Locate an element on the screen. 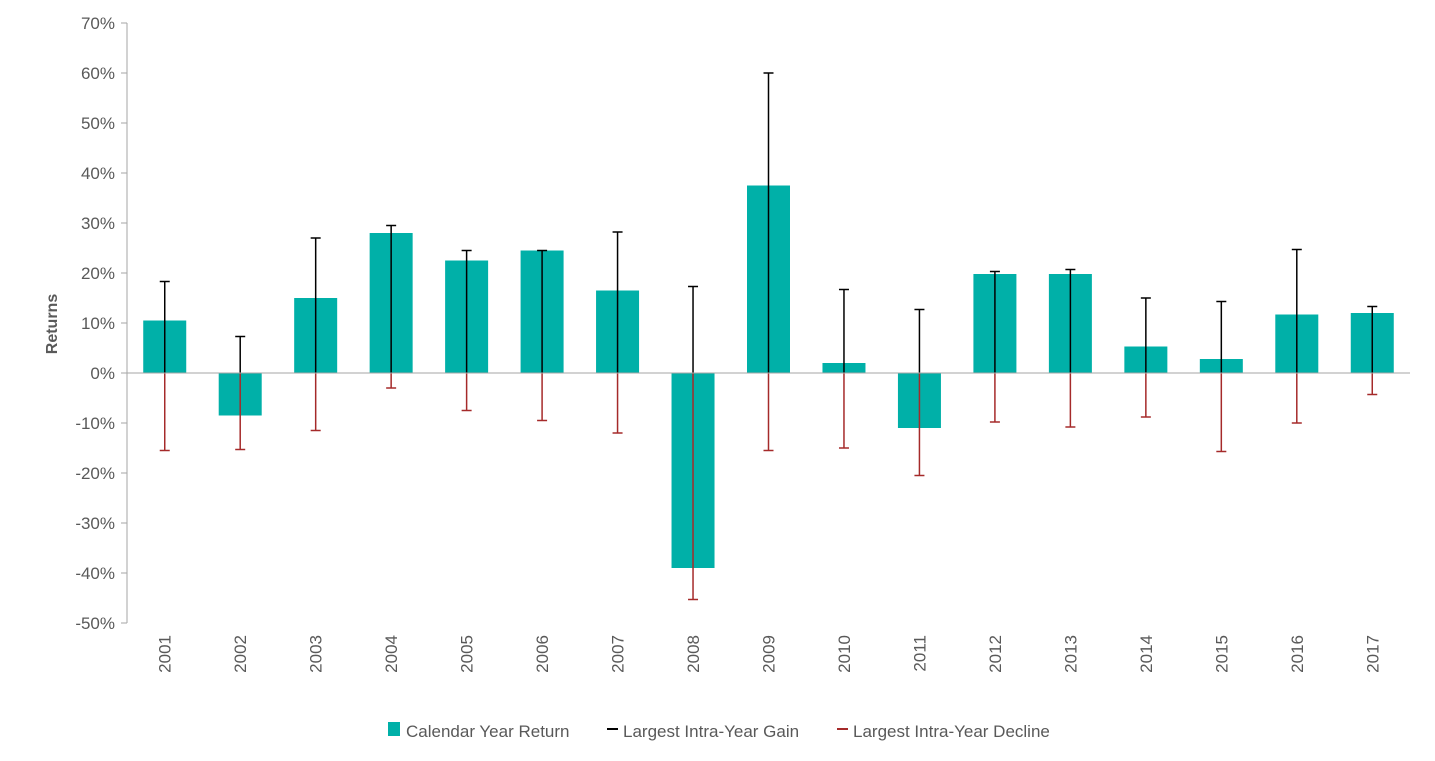  x-tick-label-2005: 2005 is located at coordinates (467, 654).